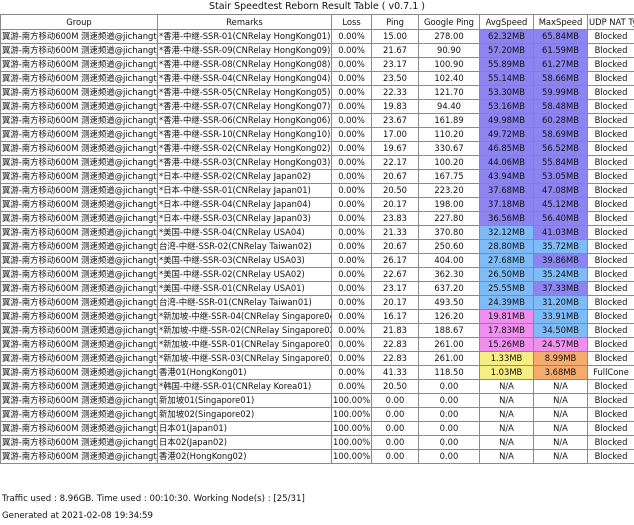  Describe the element at coordinates (395, 36) in the screenshot. I see `cell-ping: 15.00` at that location.